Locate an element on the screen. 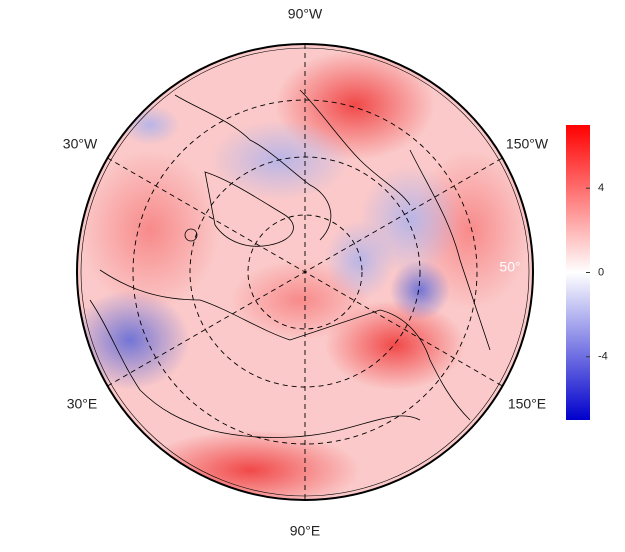  meridian-label: 150°E is located at coordinates (527, 404).